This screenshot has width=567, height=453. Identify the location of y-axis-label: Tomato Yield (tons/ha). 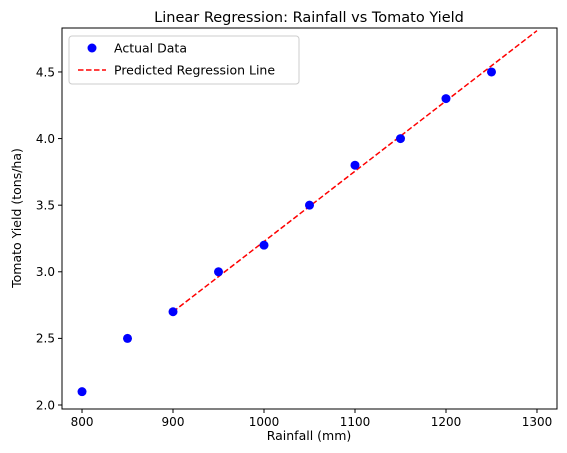
(16, 218).